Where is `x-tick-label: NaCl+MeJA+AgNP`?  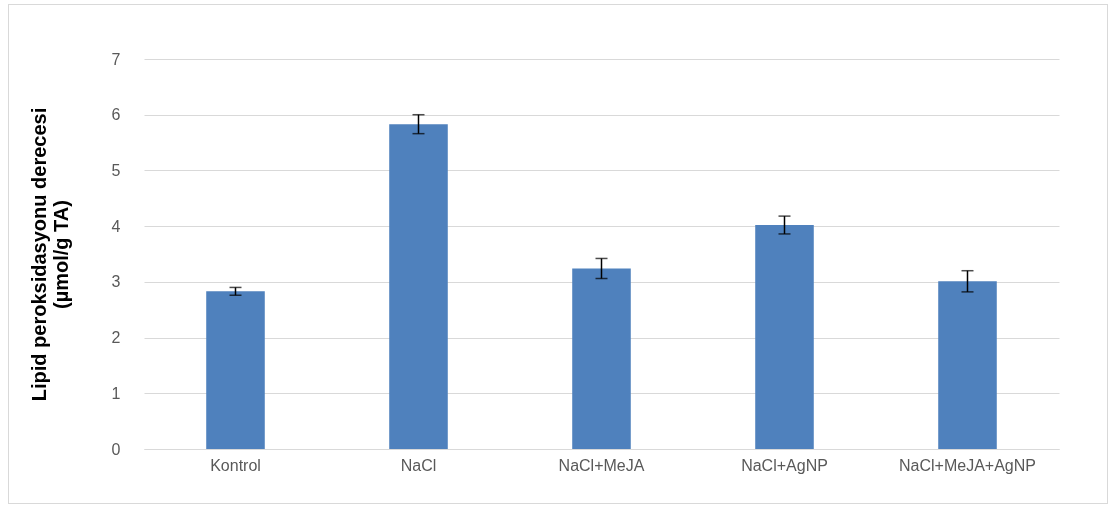
x-tick-label: NaCl+MeJA+AgNP is located at coordinates (967, 465).